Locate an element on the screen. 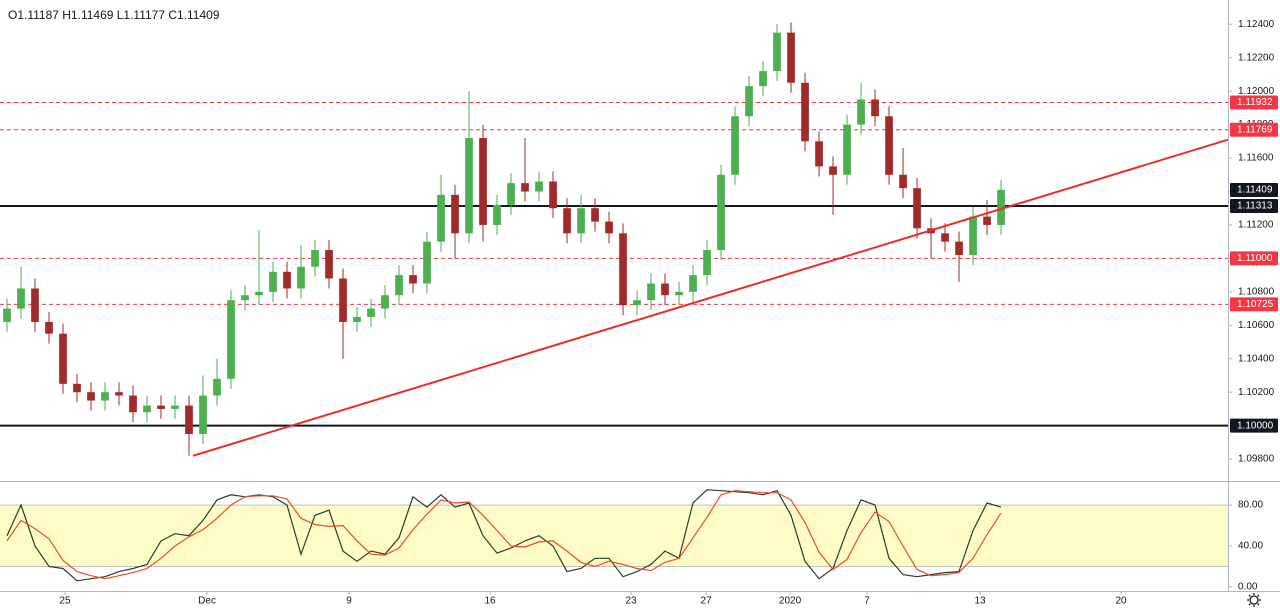  indicator-tick-label: 0.00 is located at coordinates (1248, 587).